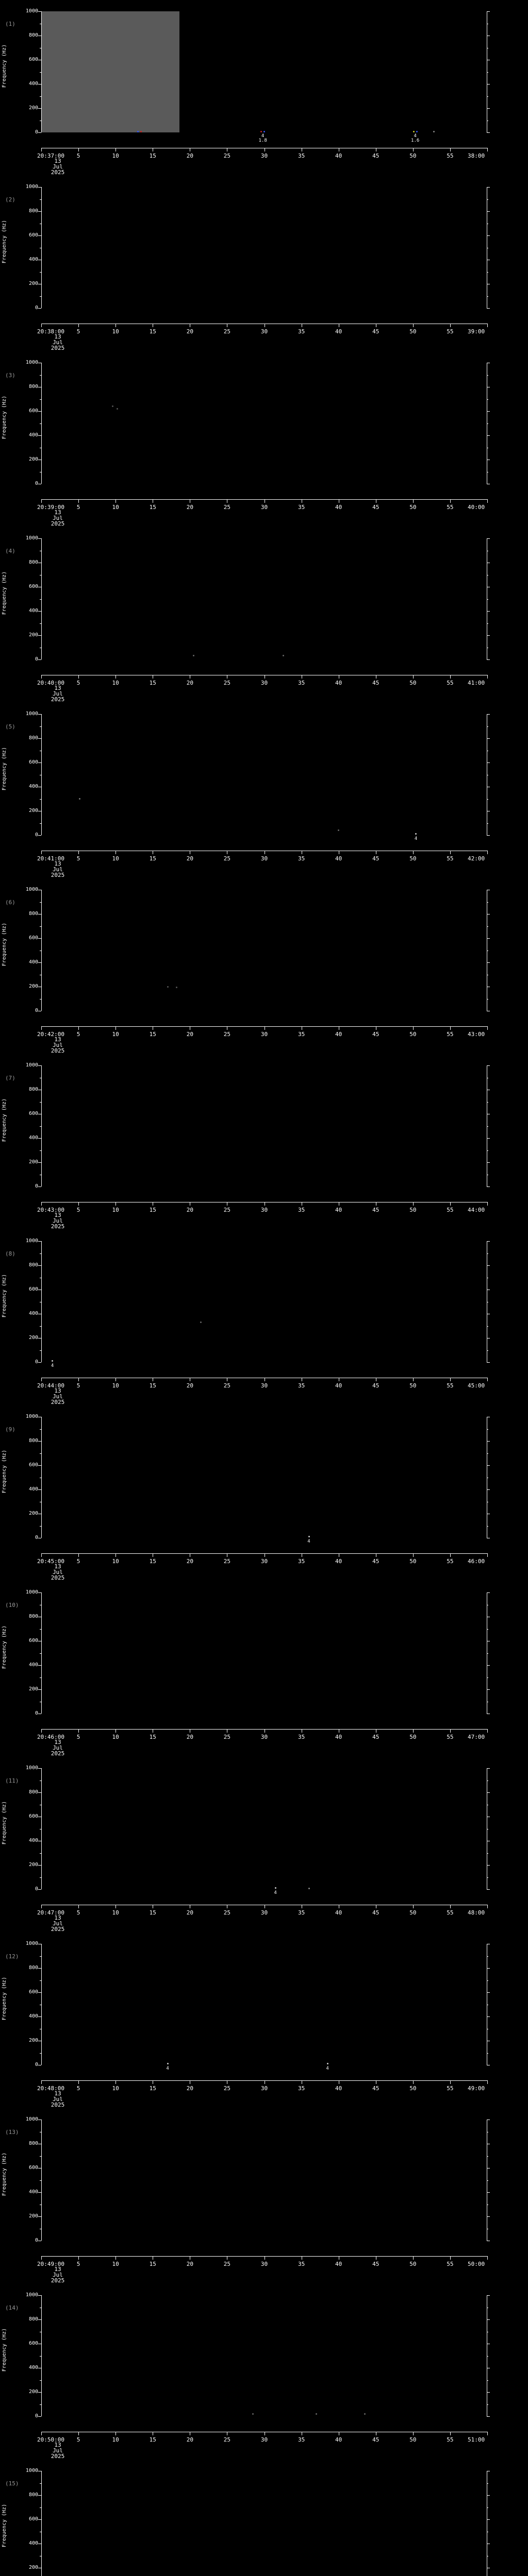 The image size is (528, 2576). What do you see at coordinates (338, 1737) in the screenshot?
I see `x-tick-label: 40` at bounding box center [338, 1737].